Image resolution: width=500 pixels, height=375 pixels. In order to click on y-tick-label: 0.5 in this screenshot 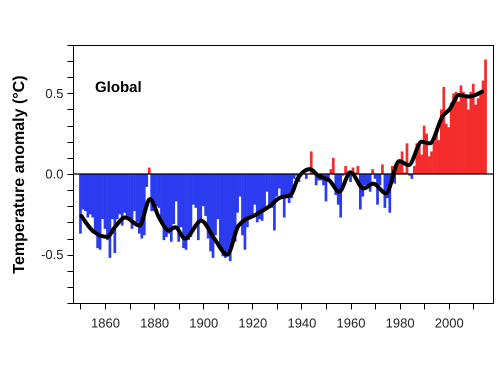, I will do `click(54, 93)`.